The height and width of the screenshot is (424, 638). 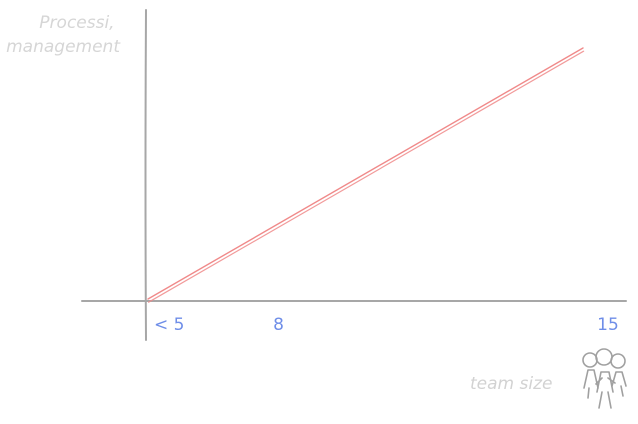 What do you see at coordinates (169, 325) in the screenshot?
I see `x-tick-label-0: < 5` at bounding box center [169, 325].